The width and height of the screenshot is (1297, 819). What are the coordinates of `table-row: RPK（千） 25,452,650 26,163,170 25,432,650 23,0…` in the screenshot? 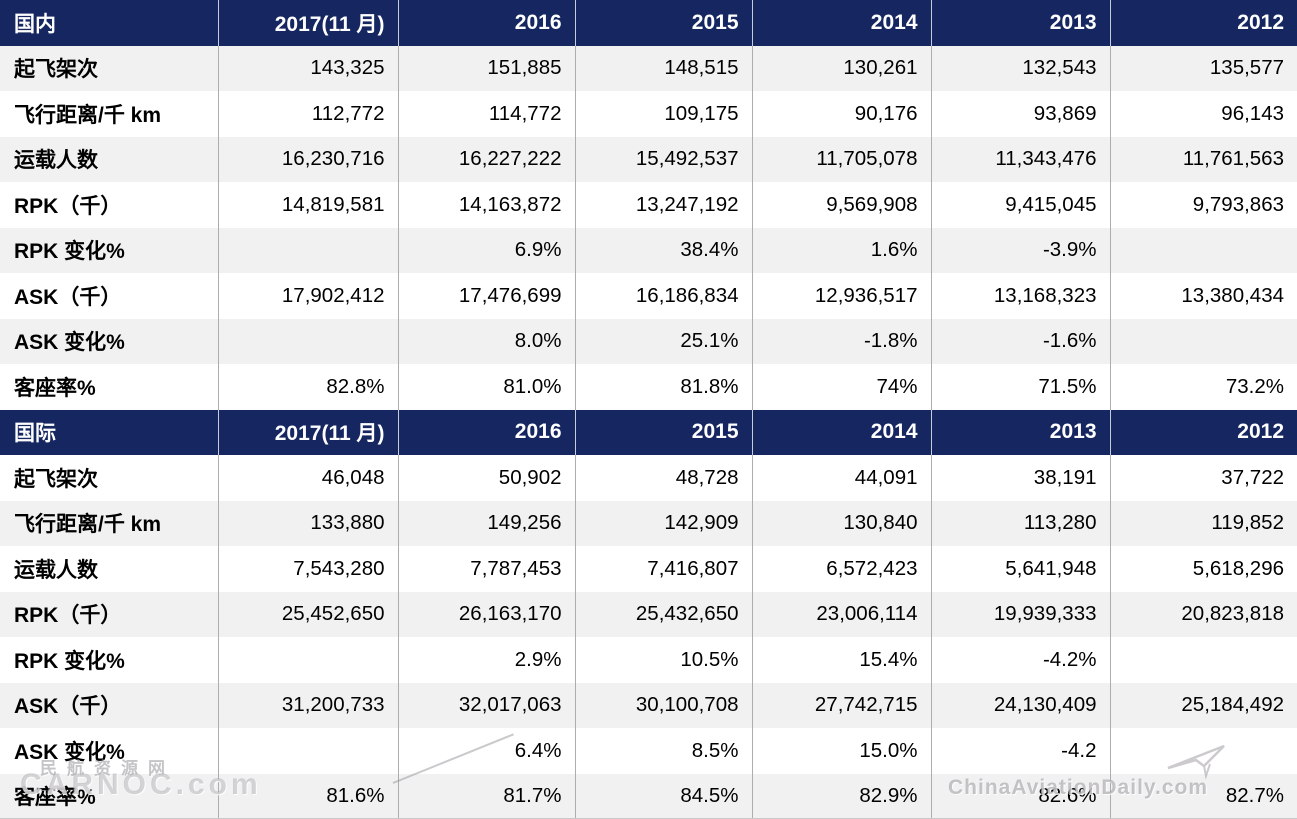 It's located at (648, 614).